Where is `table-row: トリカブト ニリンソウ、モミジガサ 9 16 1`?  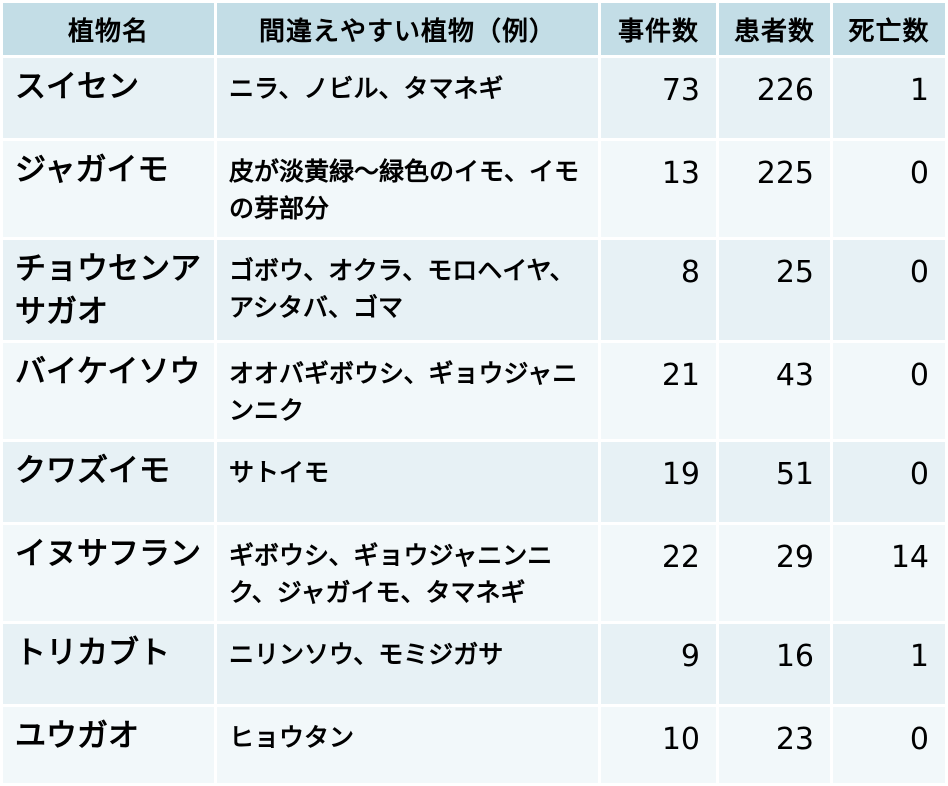
table-row: トリカブト ニリンソウ、モミジガサ 9 16 1 is located at coordinates (474, 664).